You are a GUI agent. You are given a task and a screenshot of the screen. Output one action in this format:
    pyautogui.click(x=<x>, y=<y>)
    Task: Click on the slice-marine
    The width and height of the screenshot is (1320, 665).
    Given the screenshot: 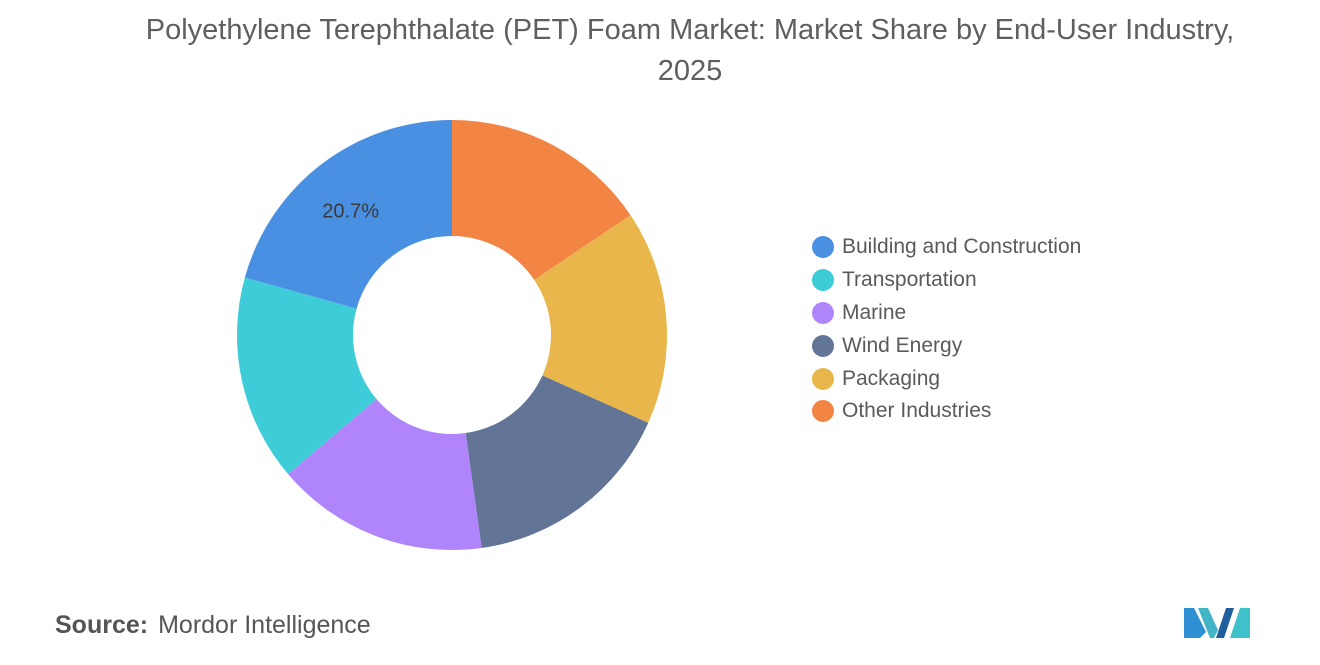 What is the action you would take?
    pyautogui.click(x=385, y=474)
    